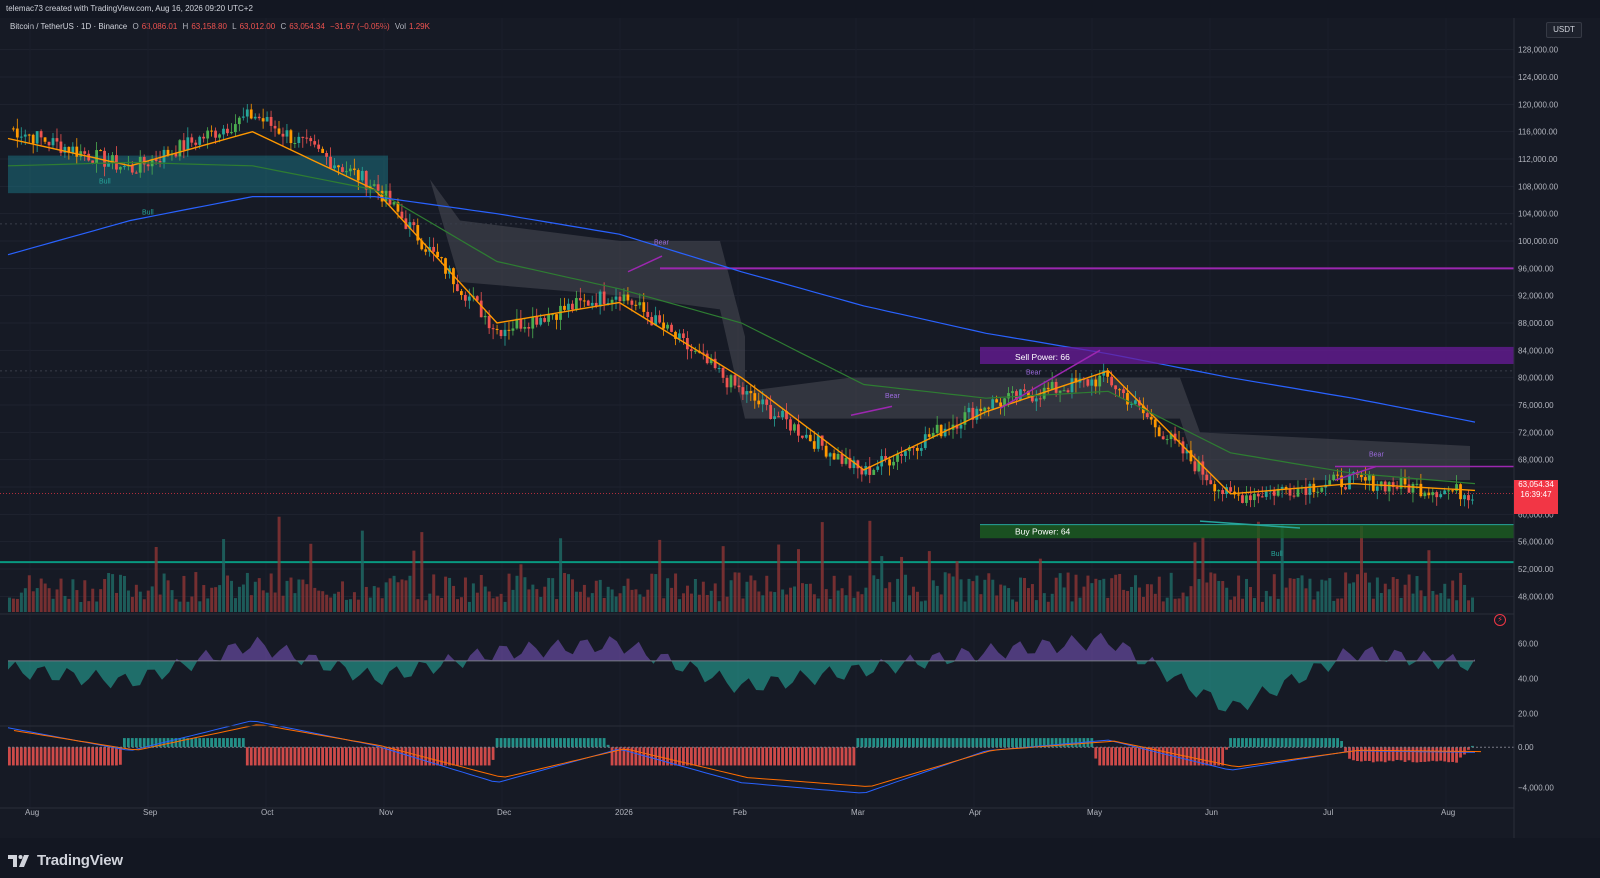 Image resolution: width=1600 pixels, height=878 pixels. Describe the element at coordinates (661, 242) in the screenshot. I see `bear-label: Bear` at that location.